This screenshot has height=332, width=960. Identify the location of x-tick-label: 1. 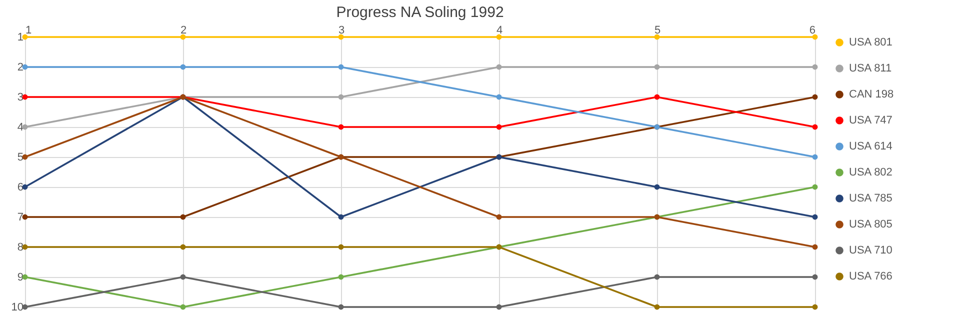
(29, 30).